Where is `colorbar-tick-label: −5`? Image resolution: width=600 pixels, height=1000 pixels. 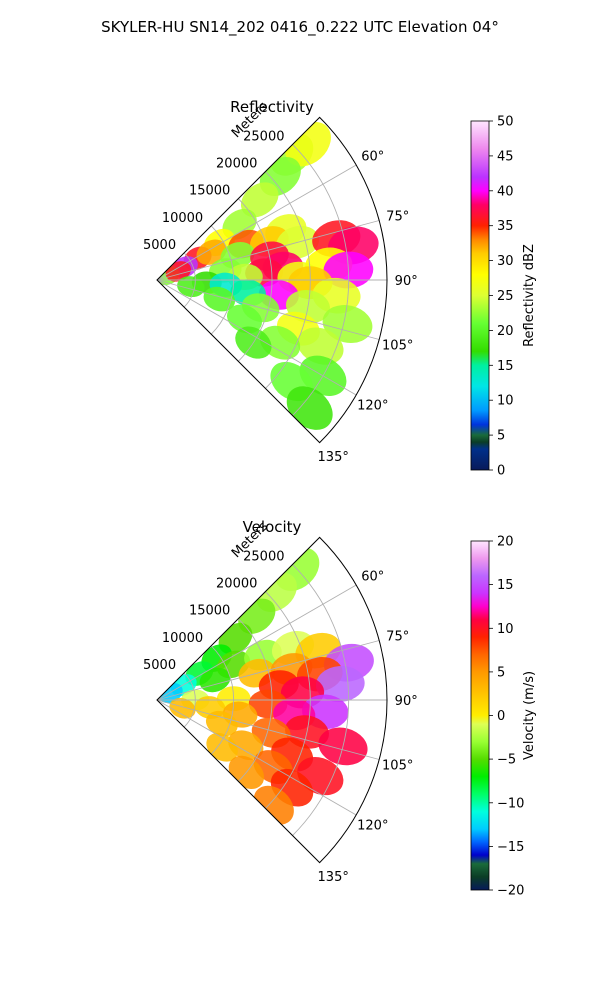 colorbar-tick-label: −5 is located at coordinates (506, 760).